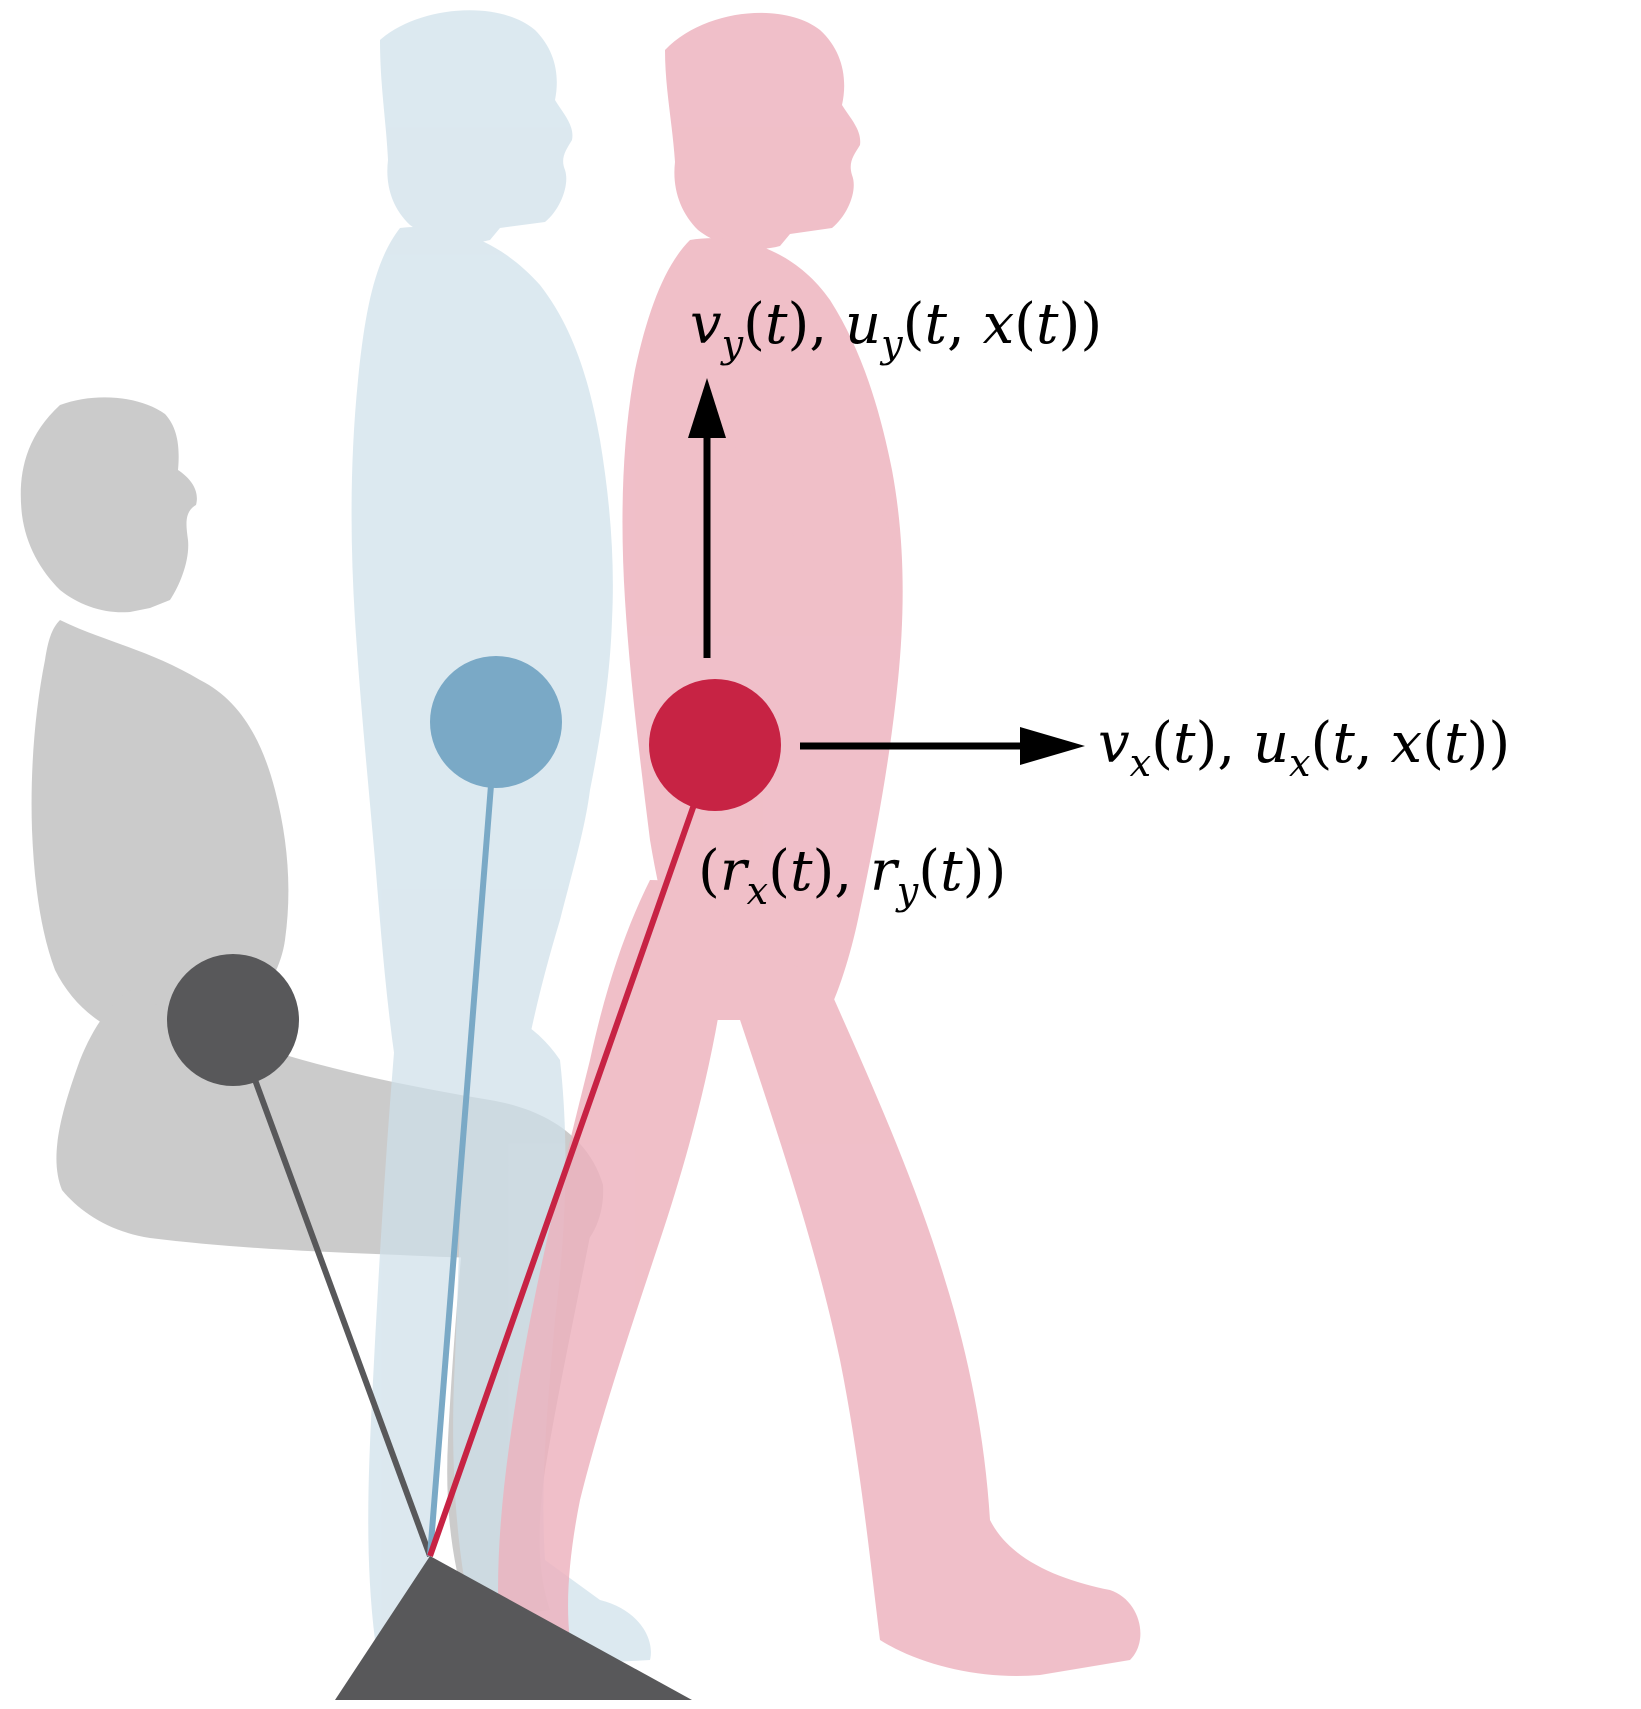 The image size is (1641, 1709). What do you see at coordinates (732, 344) in the screenshot?
I see `vy-subscript: y` at bounding box center [732, 344].